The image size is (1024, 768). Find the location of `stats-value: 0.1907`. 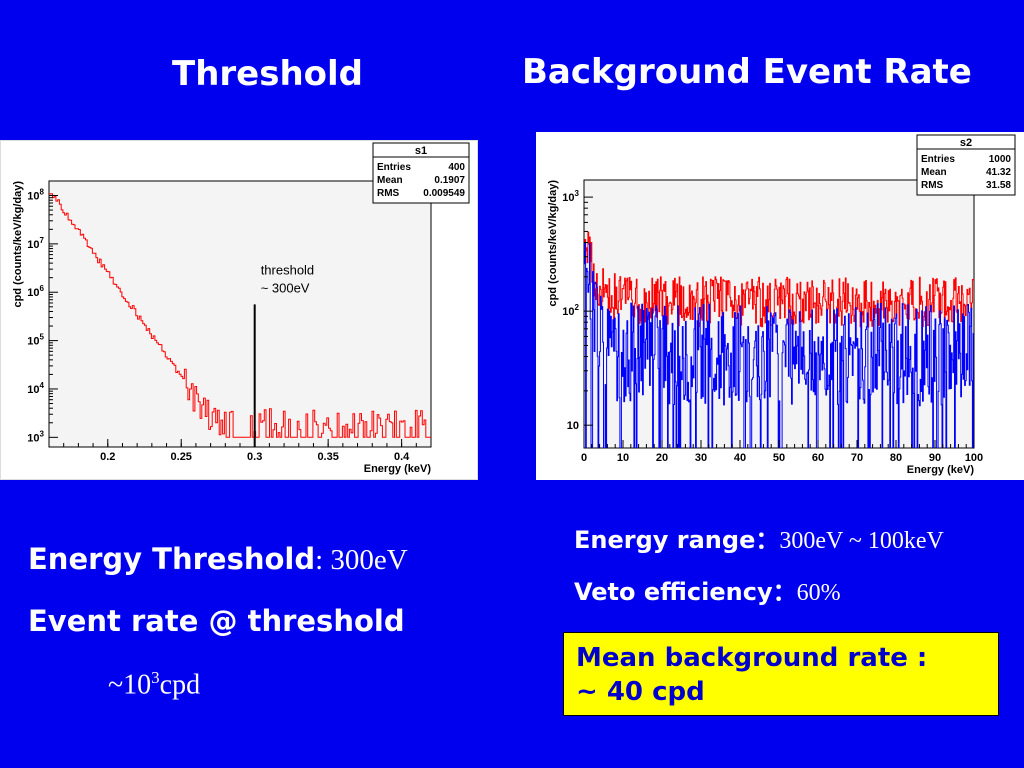

stats-value: 0.1907 is located at coordinates (449, 180).